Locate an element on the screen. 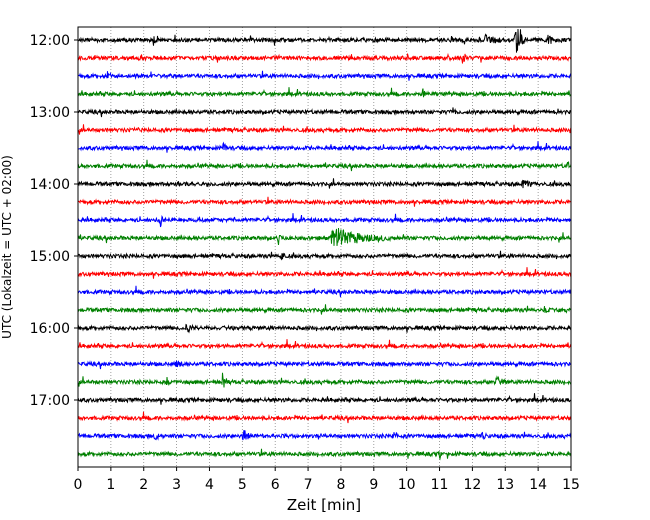 This screenshot has height=520, width=650. x-tick-label: 1 is located at coordinates (110, 485).